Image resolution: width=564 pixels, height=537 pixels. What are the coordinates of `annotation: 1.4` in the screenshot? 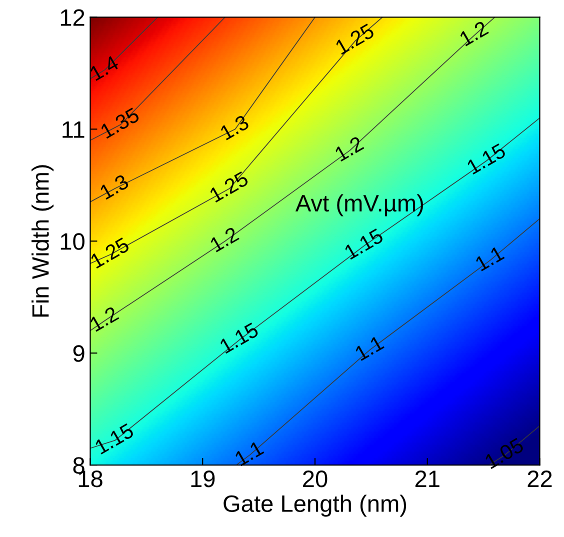 It's located at (104, 68).